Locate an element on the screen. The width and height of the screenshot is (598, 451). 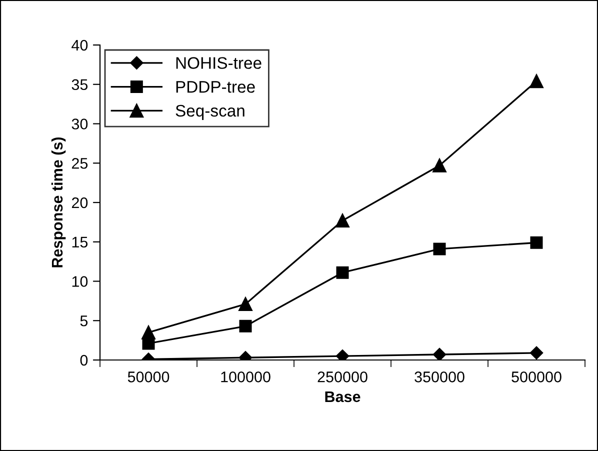
legend-label: Seq-scan is located at coordinates (210, 112).